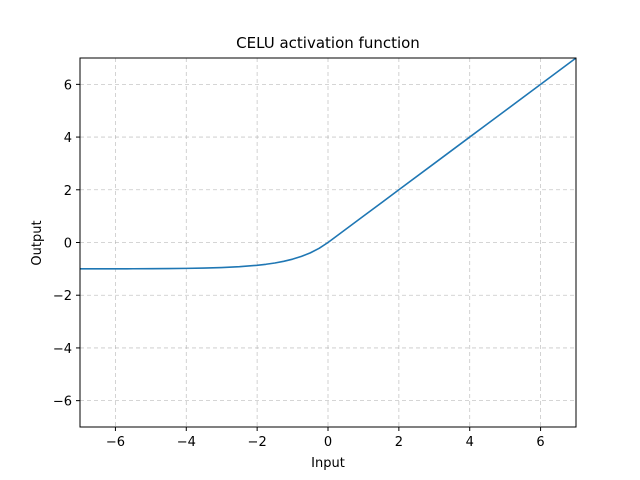  What do you see at coordinates (470, 442) in the screenshot?
I see `x-tick-label: 4` at bounding box center [470, 442].